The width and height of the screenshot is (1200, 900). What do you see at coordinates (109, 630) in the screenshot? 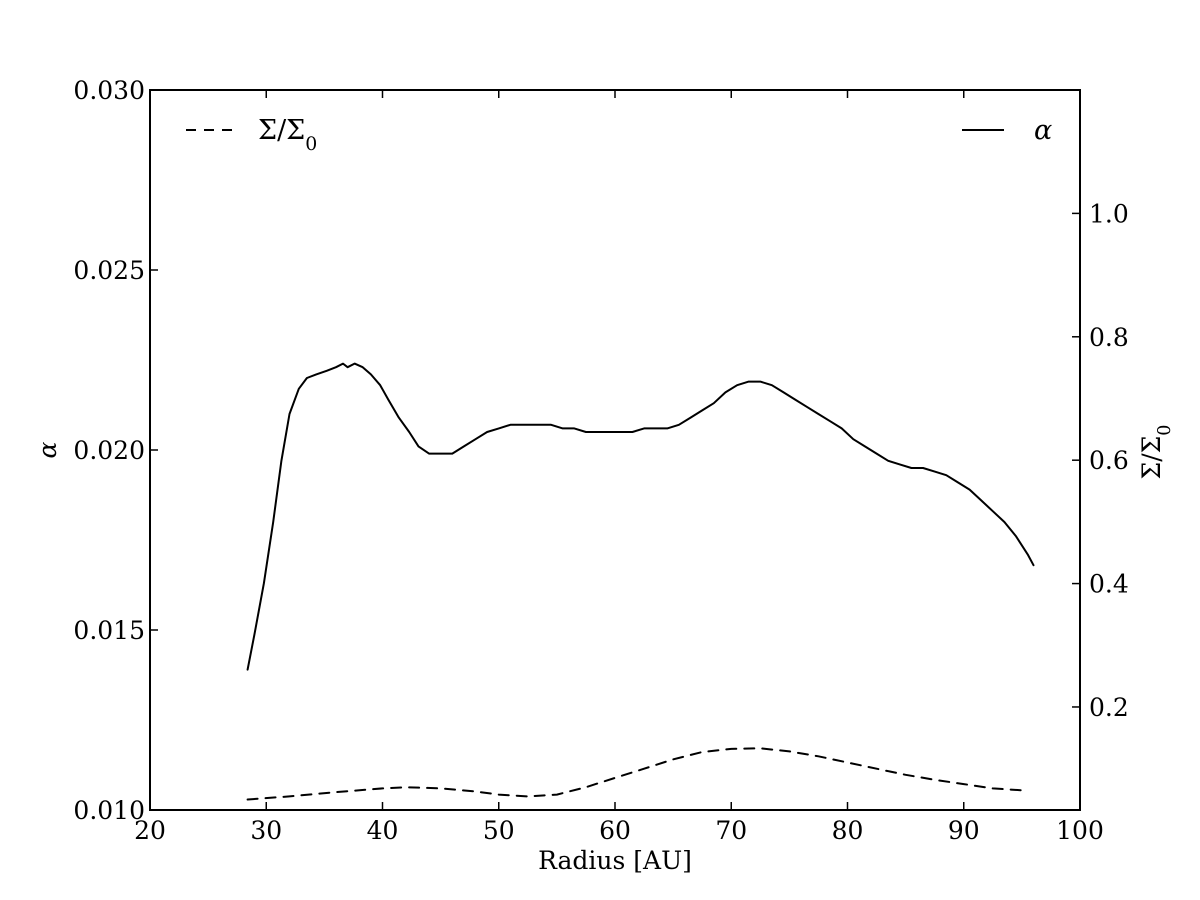
I see `left-y-tick-label-1: 0.015` at bounding box center [109, 630].